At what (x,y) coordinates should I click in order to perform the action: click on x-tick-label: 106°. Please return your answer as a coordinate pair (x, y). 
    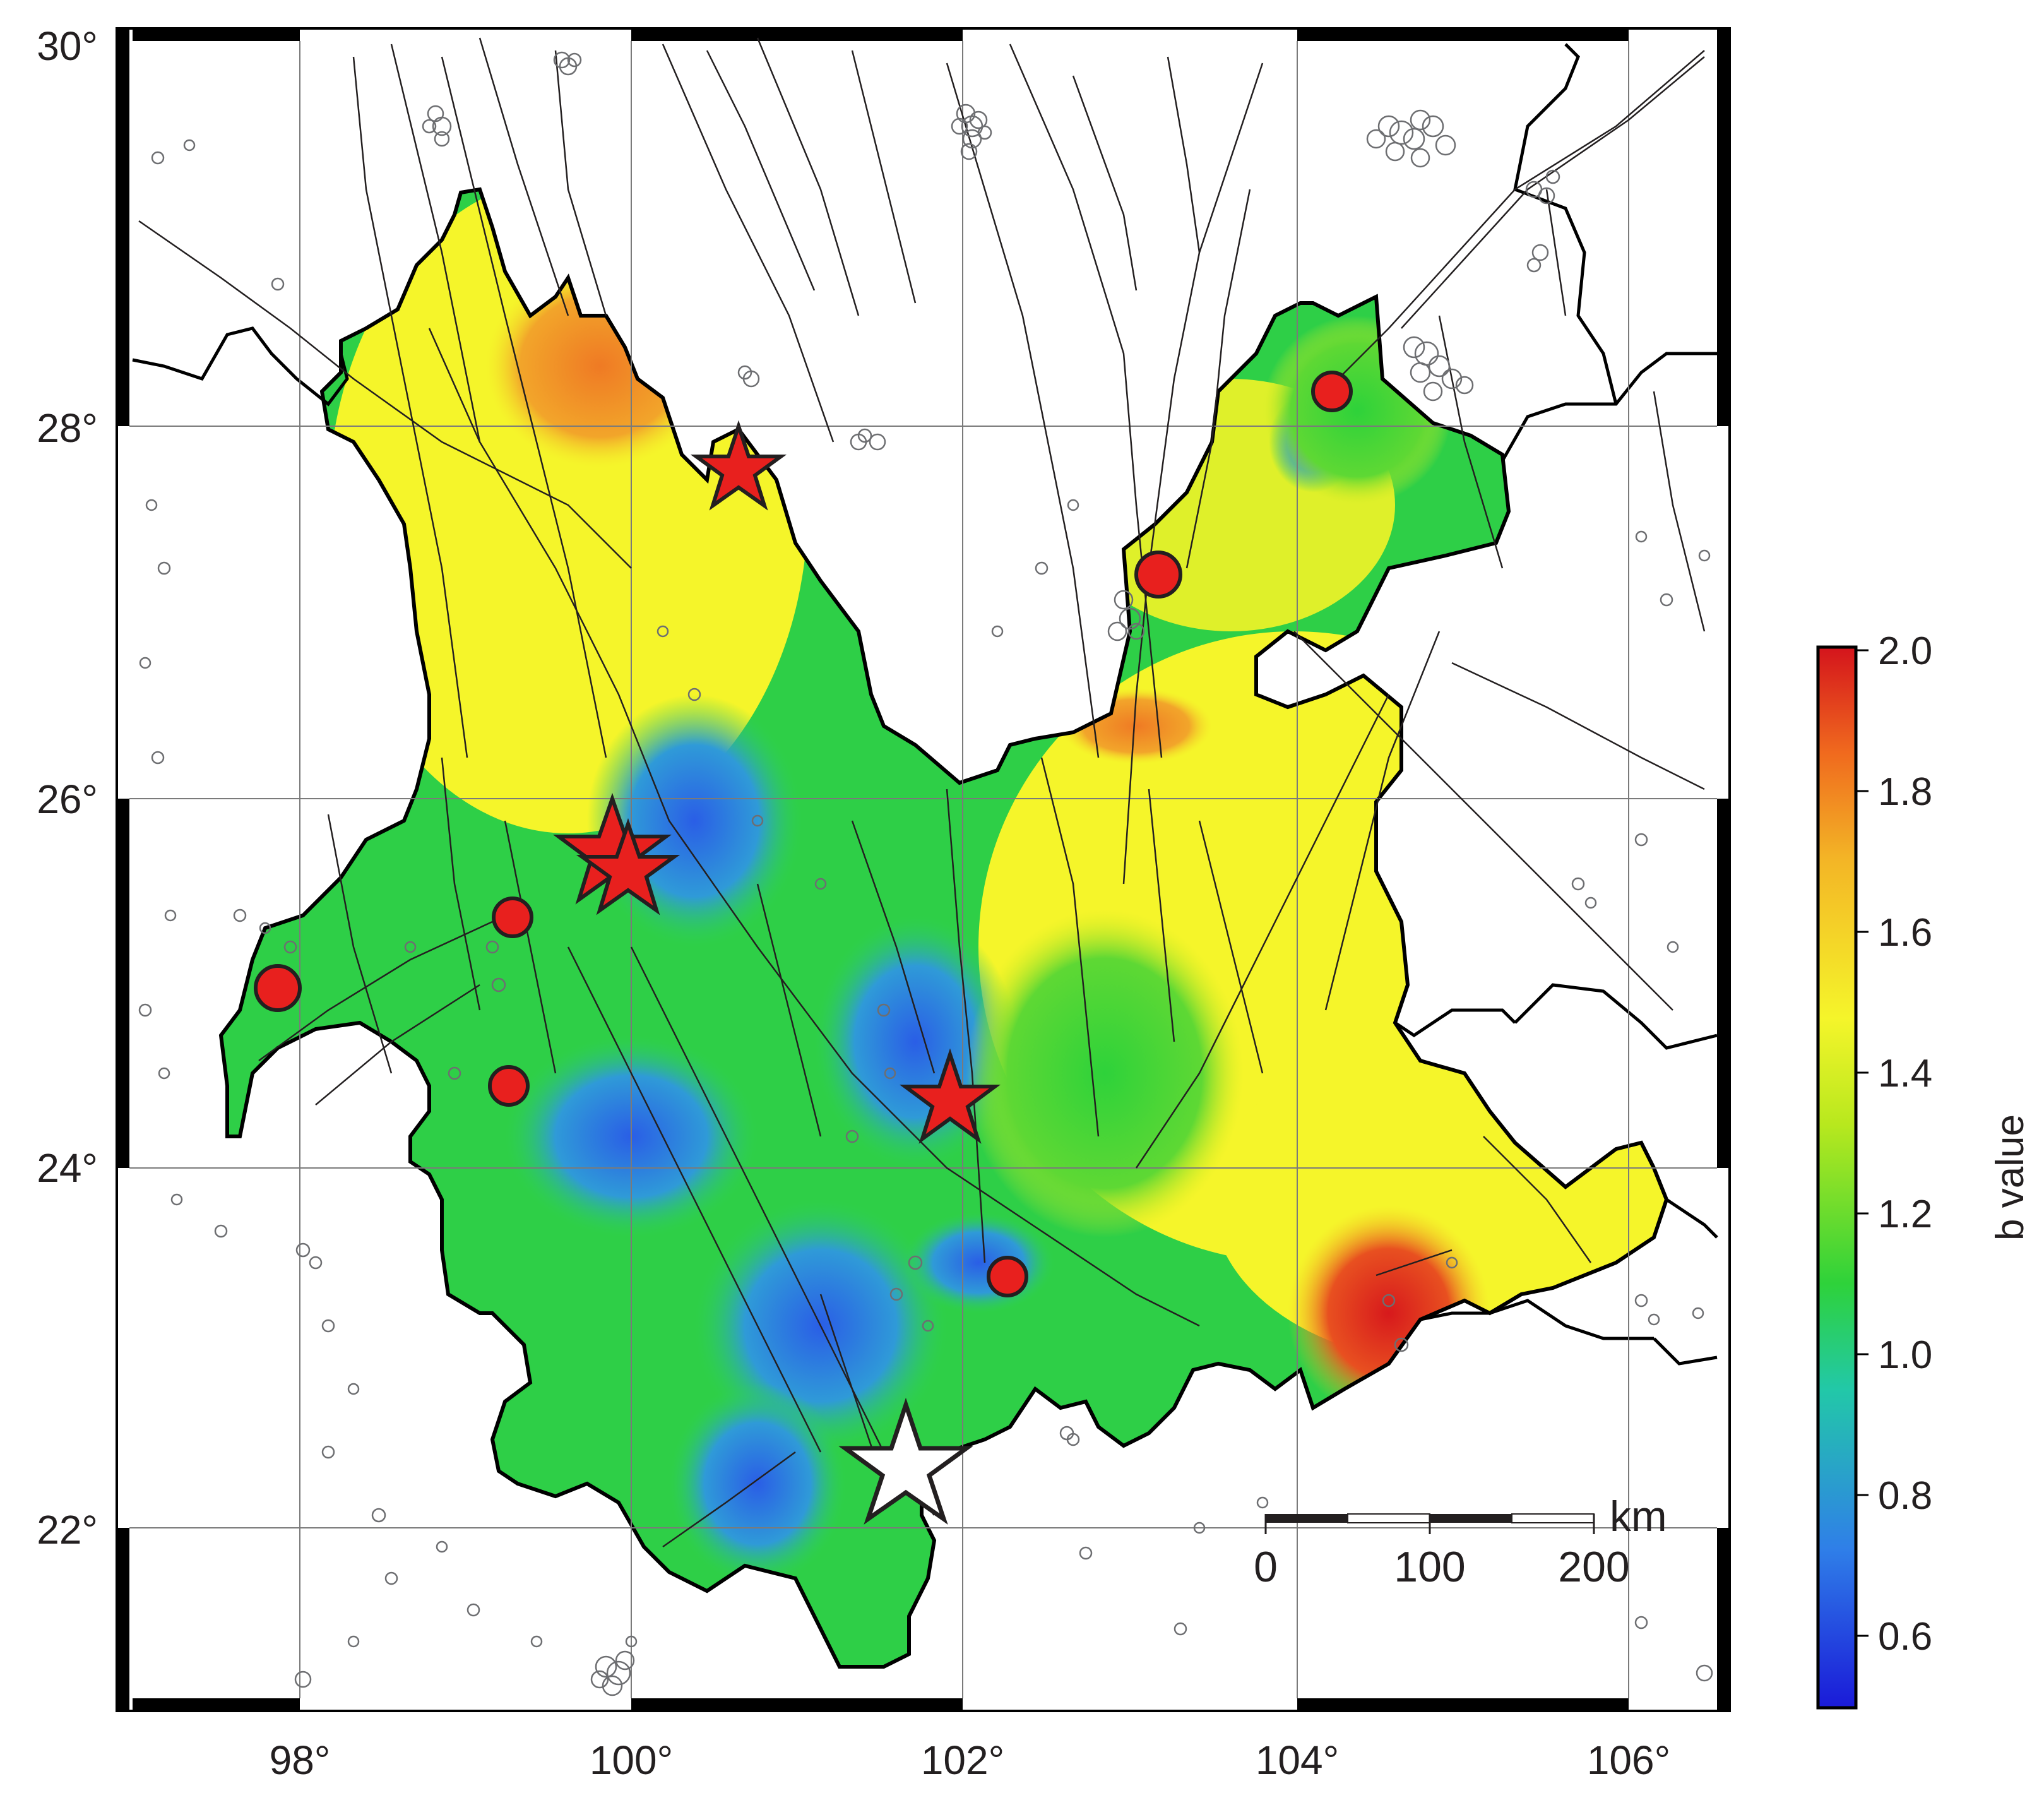
    Looking at the image, I should click on (1628, 1760).